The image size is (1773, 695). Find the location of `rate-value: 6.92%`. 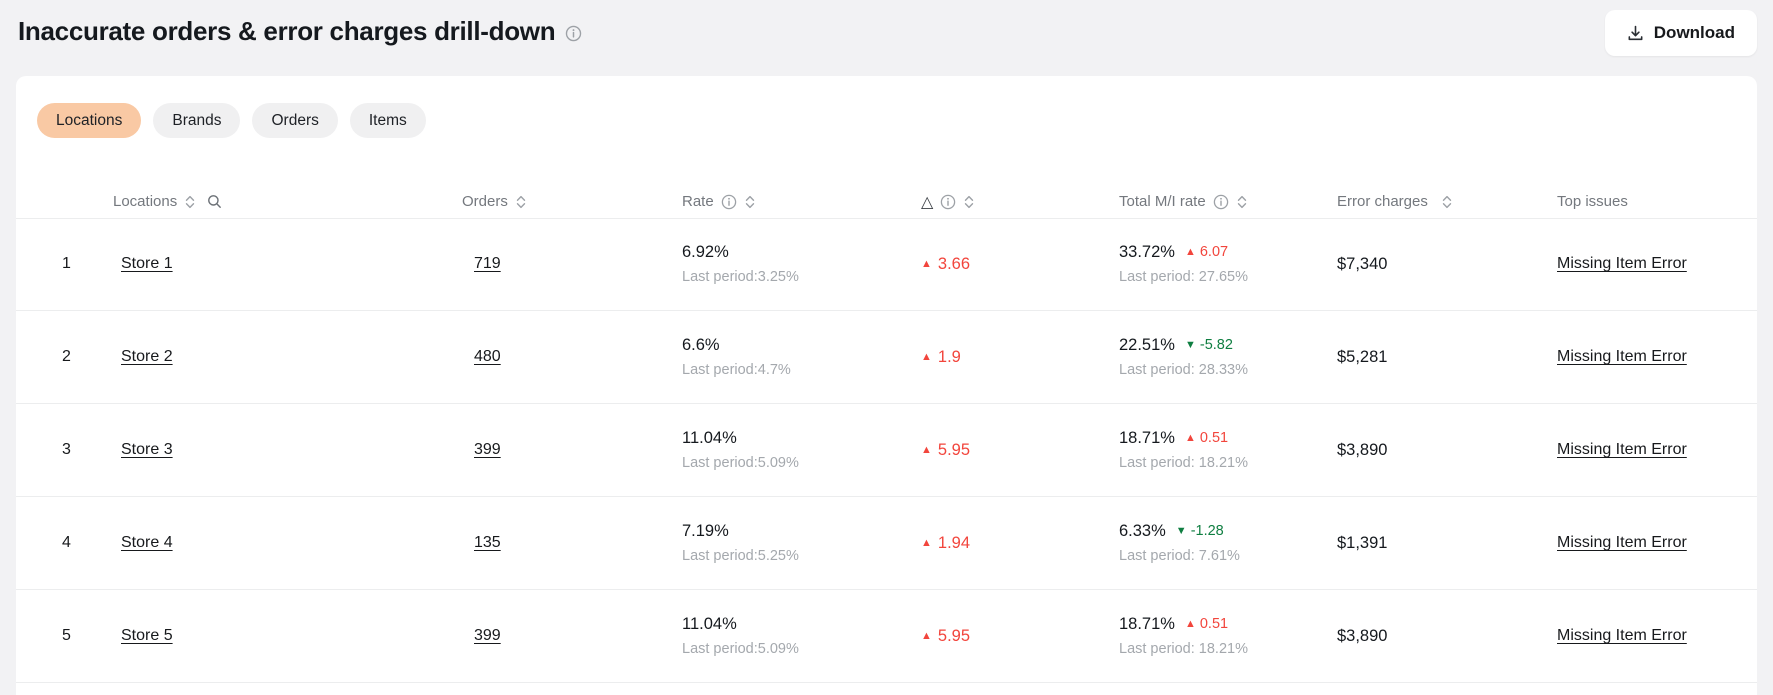

rate-value: 6.92% is located at coordinates (705, 252).